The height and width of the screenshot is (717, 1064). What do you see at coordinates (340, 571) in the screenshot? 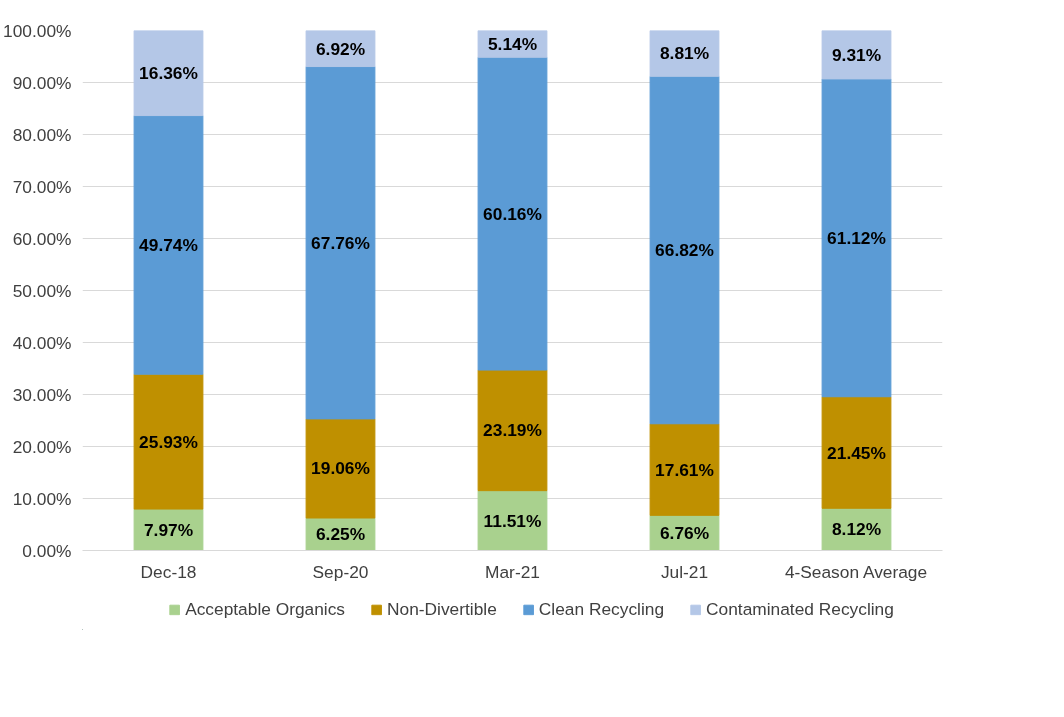
I see `x-tick-label: Sep-20` at bounding box center [340, 571].